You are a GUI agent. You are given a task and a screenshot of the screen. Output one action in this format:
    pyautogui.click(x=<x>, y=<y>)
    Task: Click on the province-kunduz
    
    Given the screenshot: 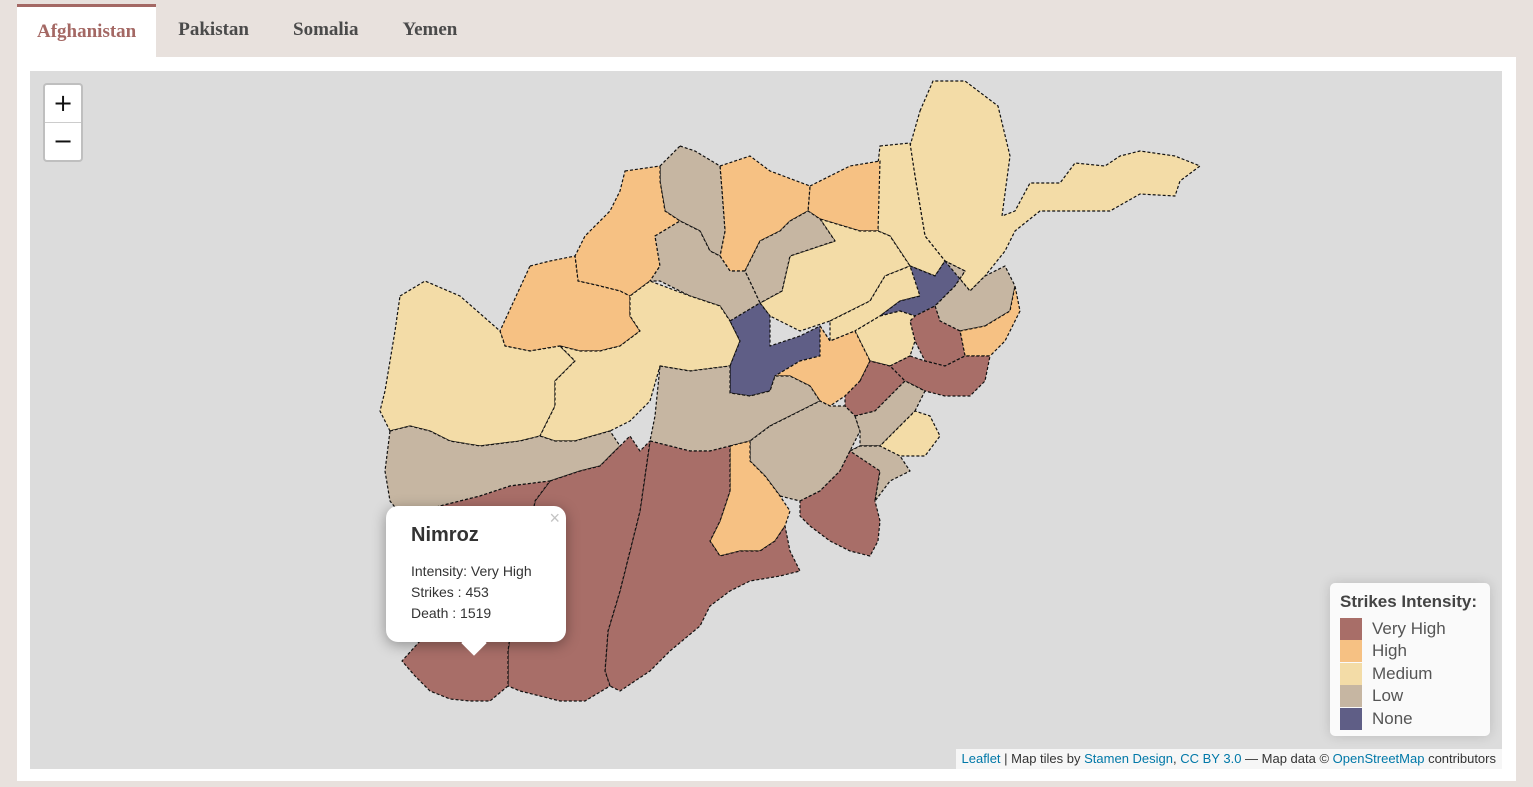 What is the action you would take?
    pyautogui.click(x=844, y=196)
    